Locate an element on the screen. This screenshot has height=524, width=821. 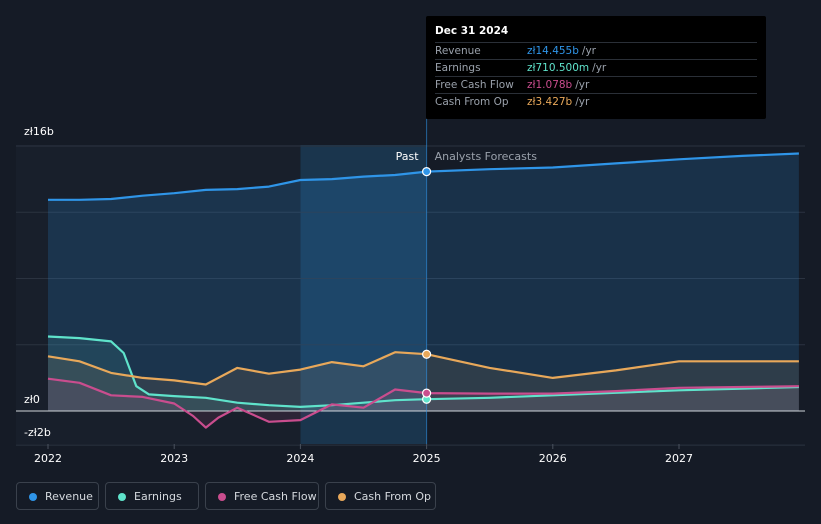
tooltip-value-text: zł710.500m is located at coordinates (558, 68).